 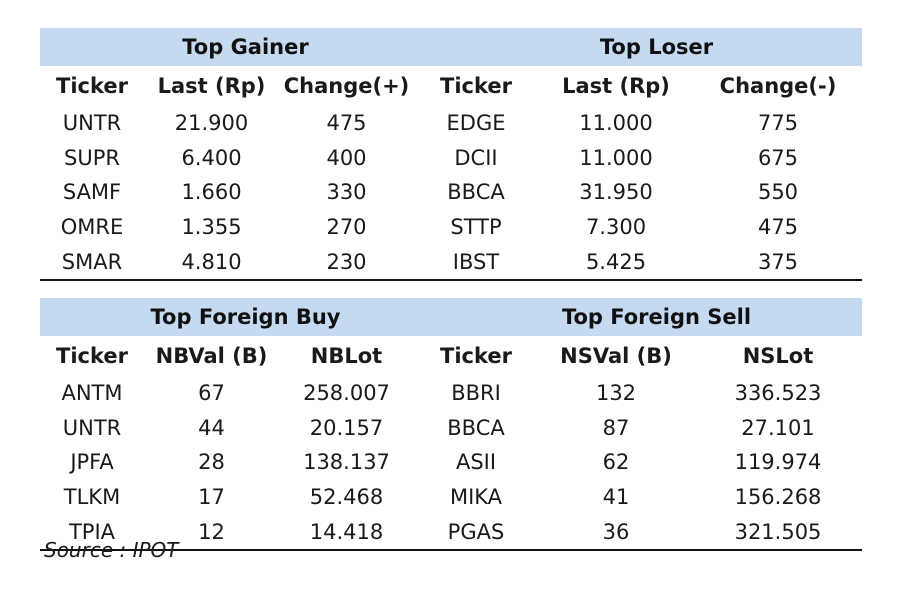 I want to click on table-cell: STTP, so click(x=476, y=227).